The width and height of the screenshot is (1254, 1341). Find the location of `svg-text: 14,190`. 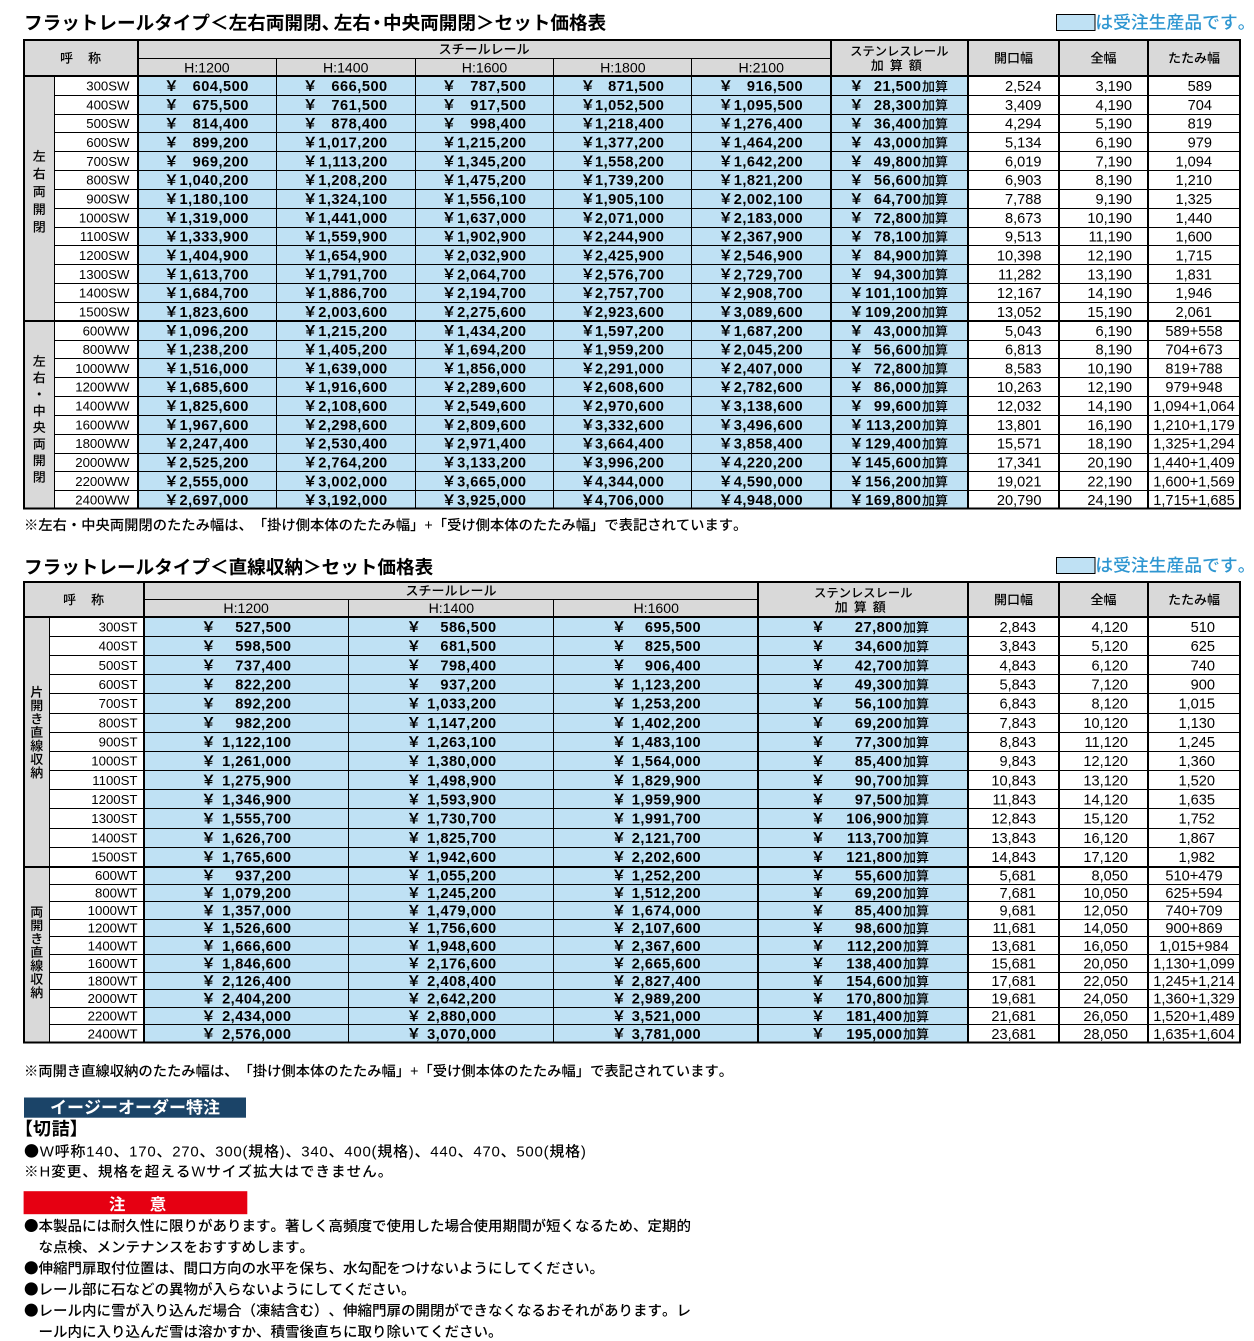

svg-text: 14,190 is located at coordinates (1109, 407).